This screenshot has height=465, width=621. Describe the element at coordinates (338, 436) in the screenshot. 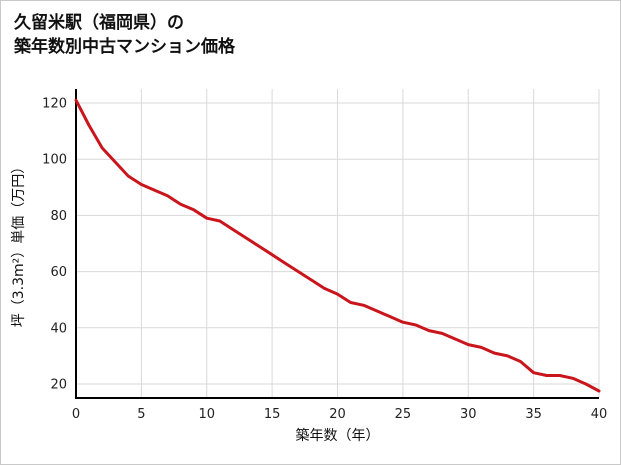

I see `x-axis-title: 築年数（年）` at that location.